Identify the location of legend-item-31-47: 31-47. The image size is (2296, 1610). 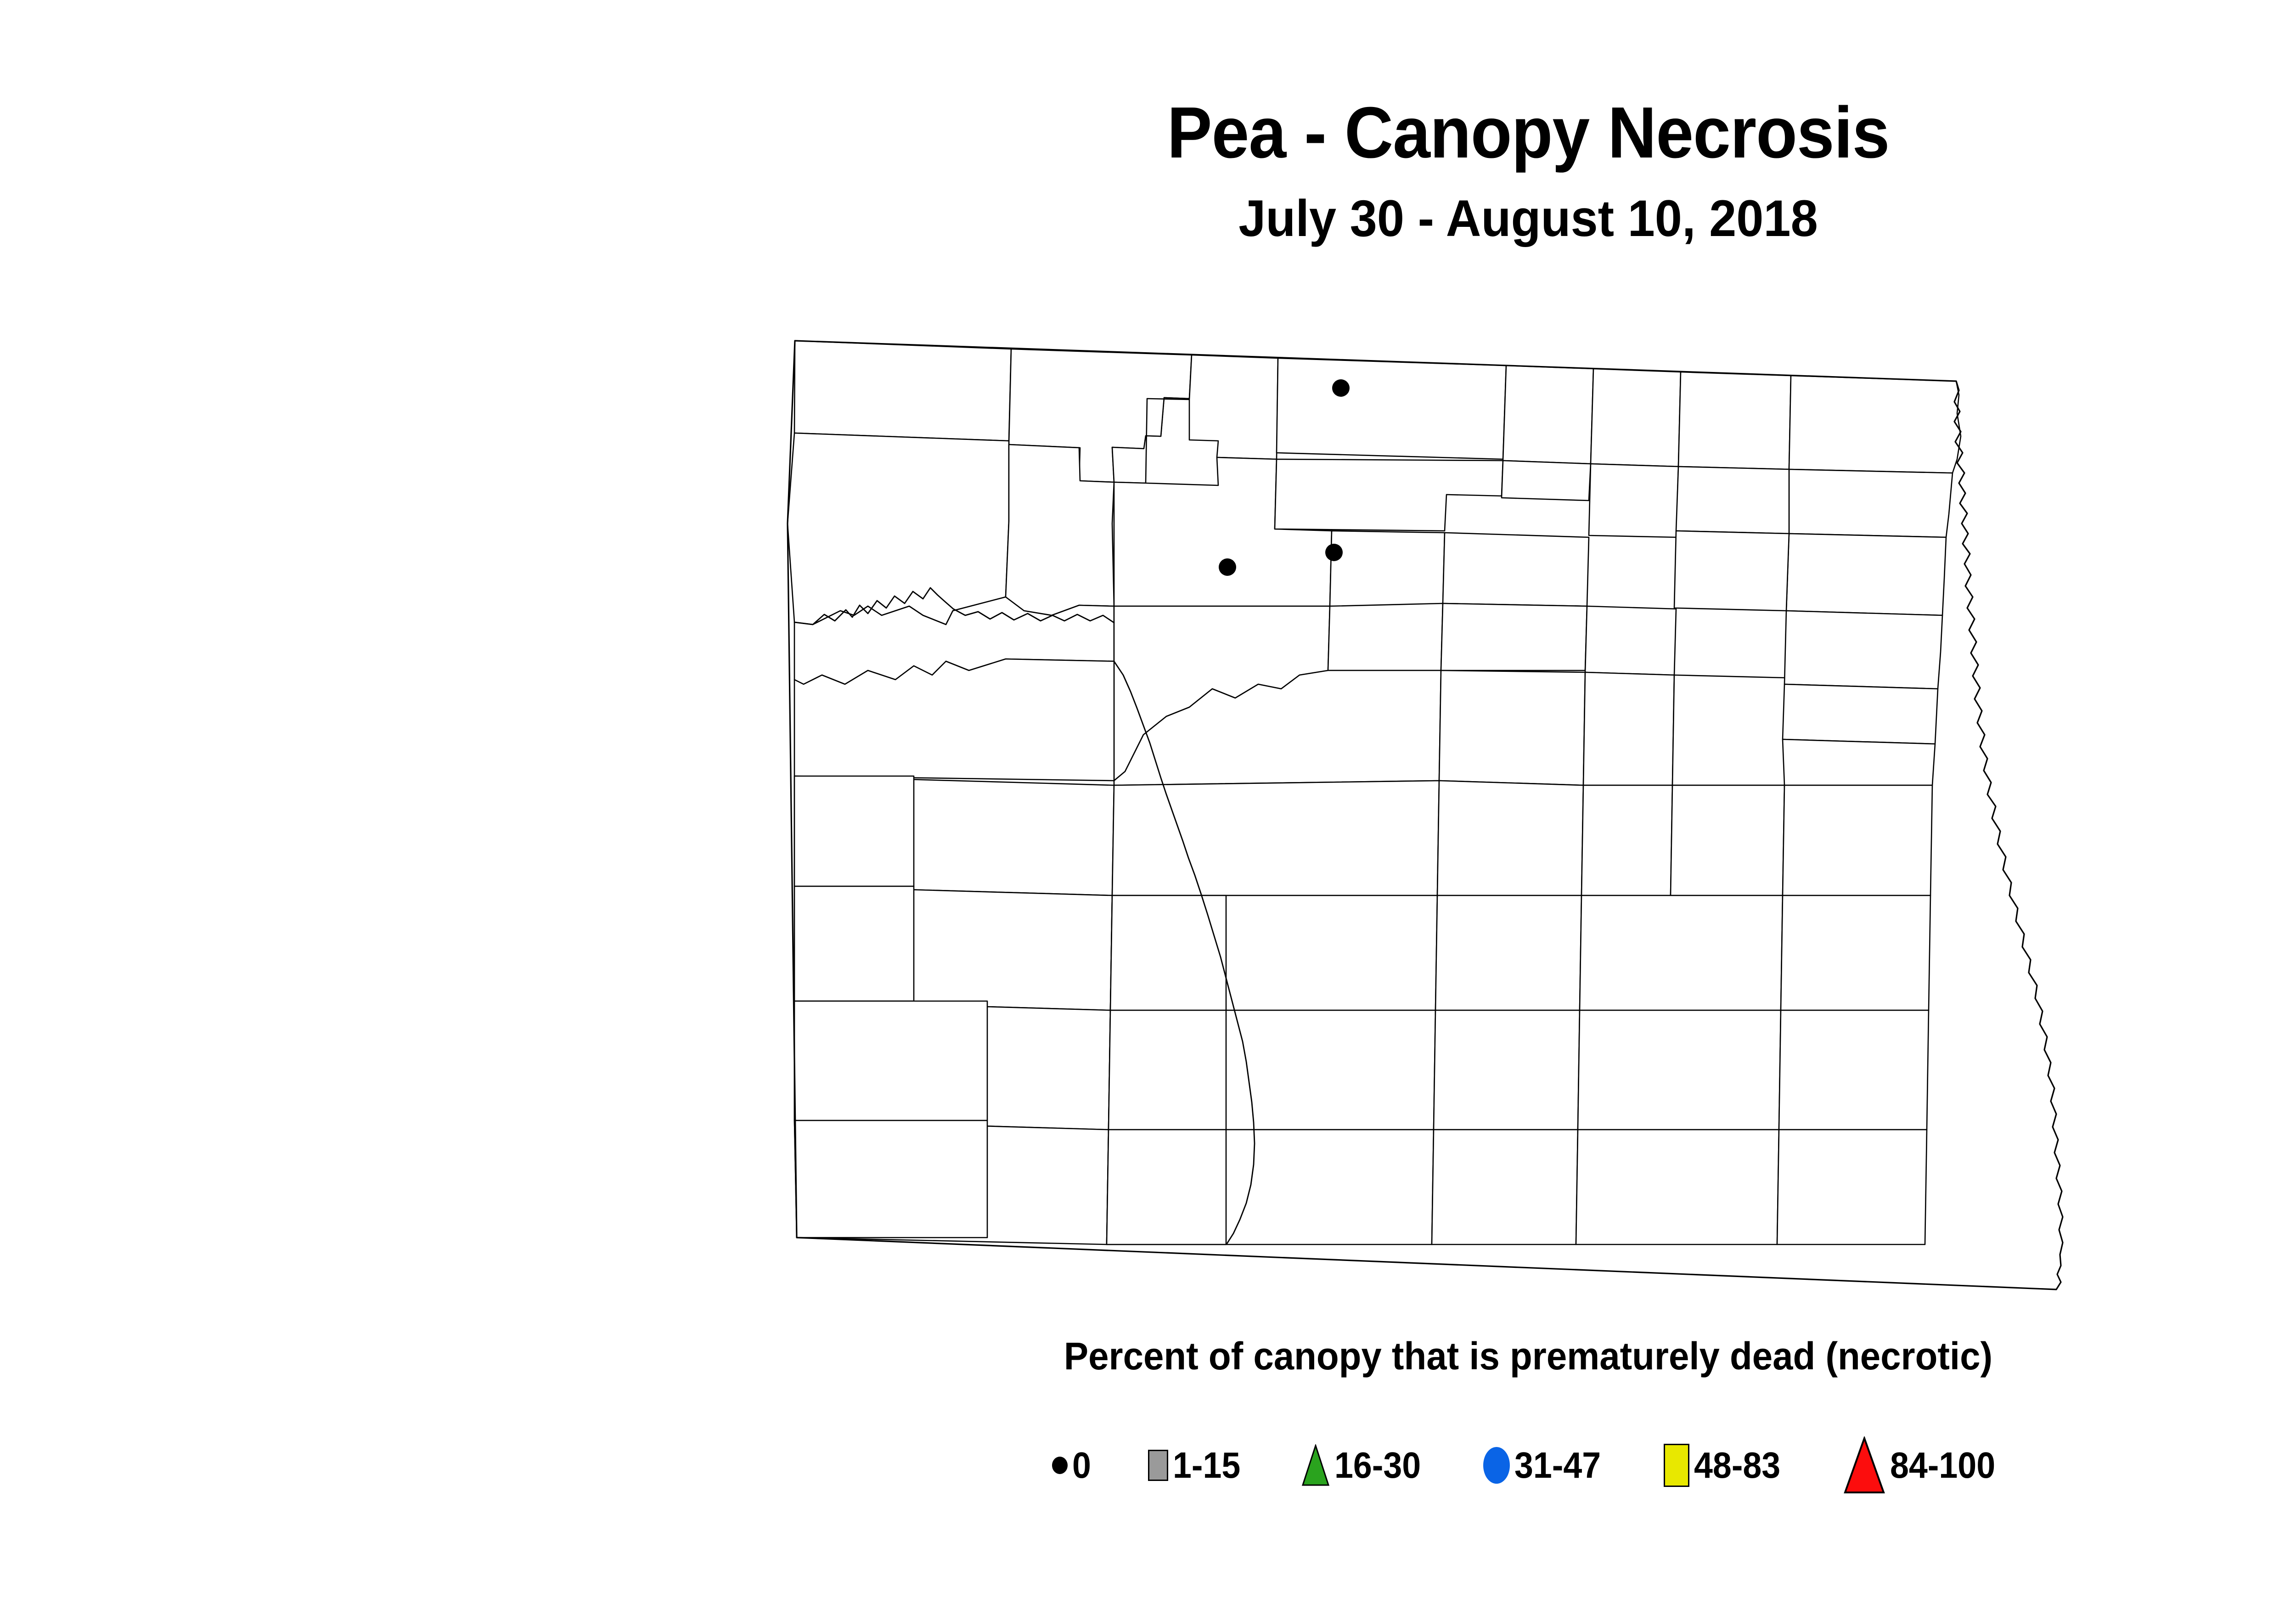
(1546, 1465).